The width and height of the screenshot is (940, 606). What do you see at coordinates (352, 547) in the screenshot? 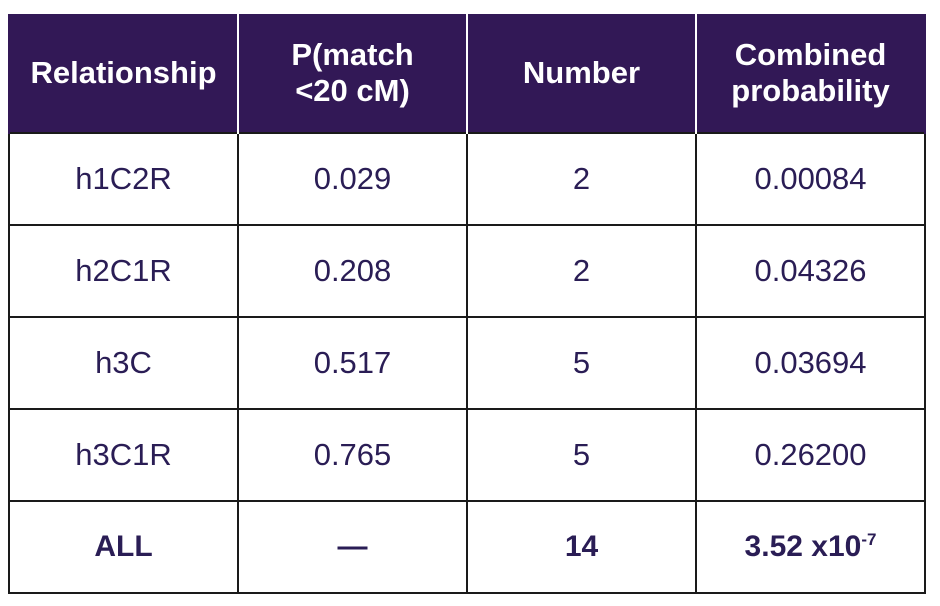
I see `total-p-match: —` at bounding box center [352, 547].